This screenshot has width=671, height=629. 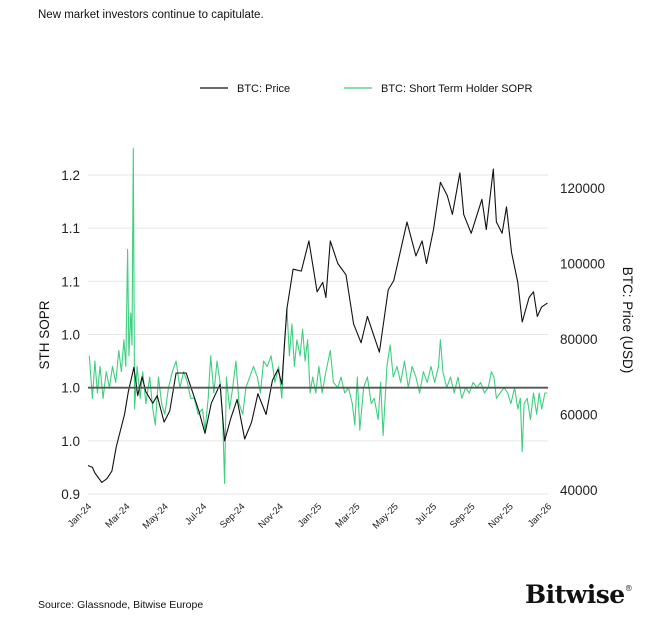 I want to click on y-right-tick-label: 100000, so click(x=582, y=264).